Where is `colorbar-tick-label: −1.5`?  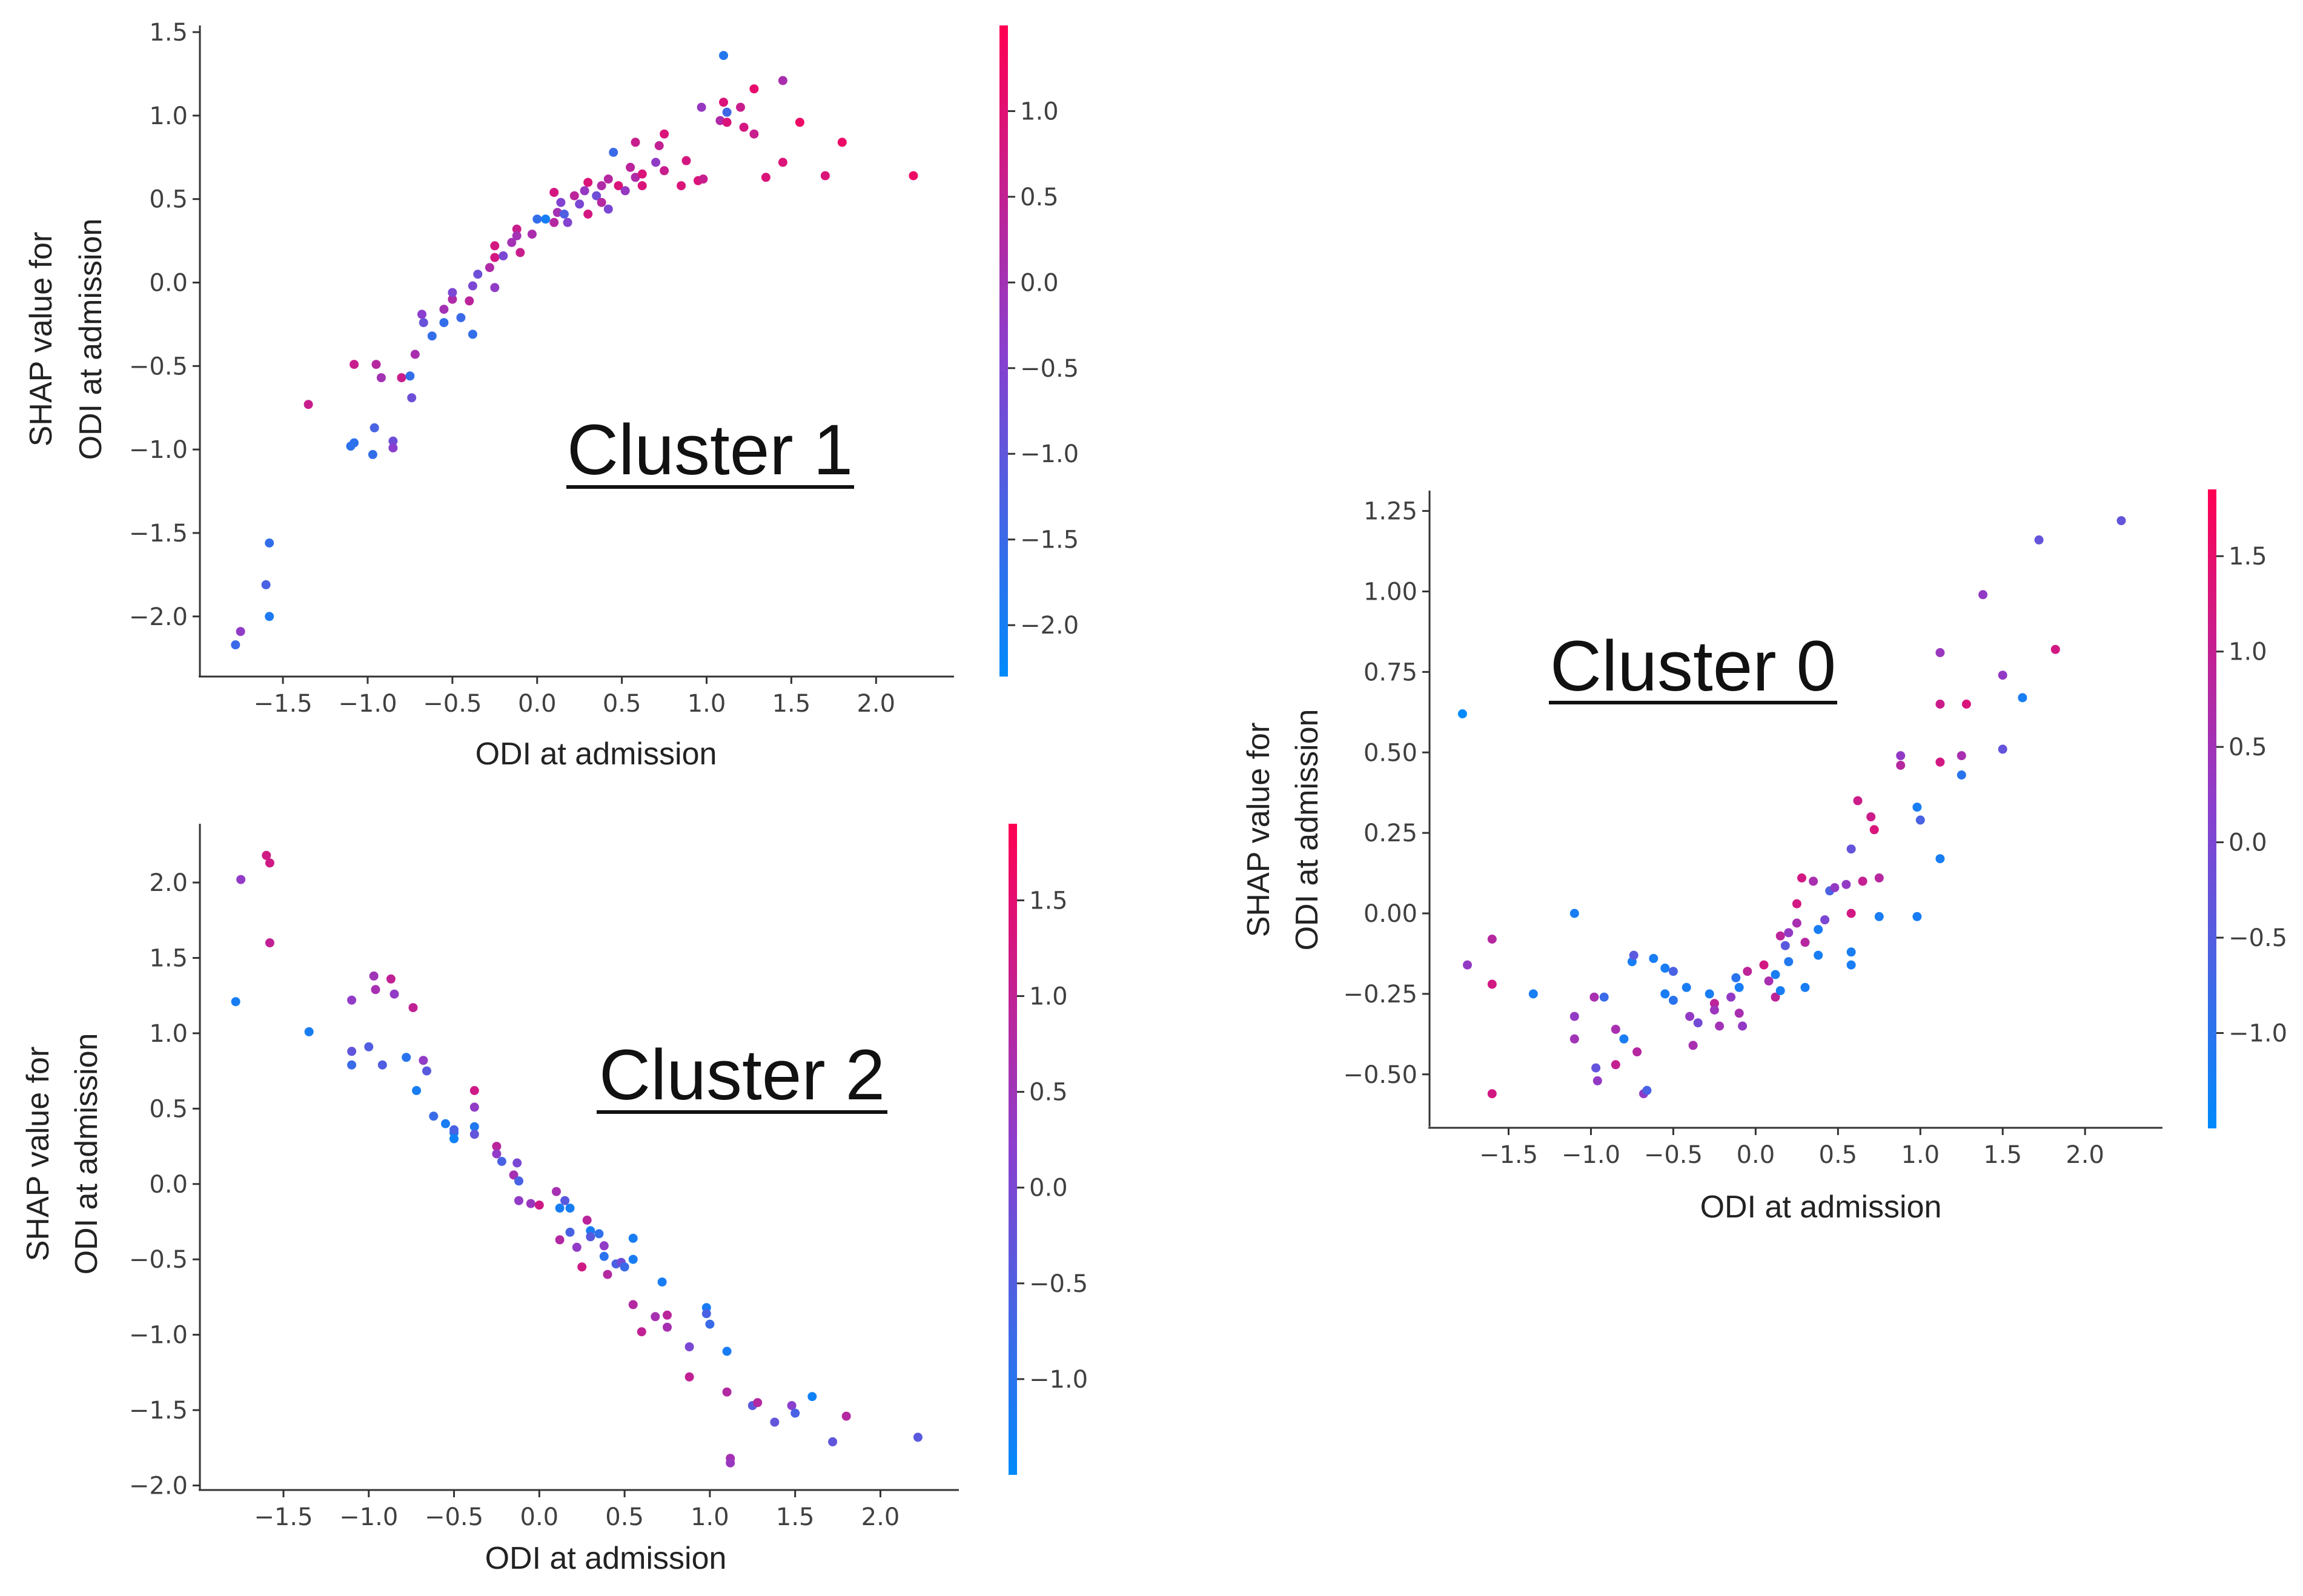 colorbar-tick-label: −1.5 is located at coordinates (1049, 540).